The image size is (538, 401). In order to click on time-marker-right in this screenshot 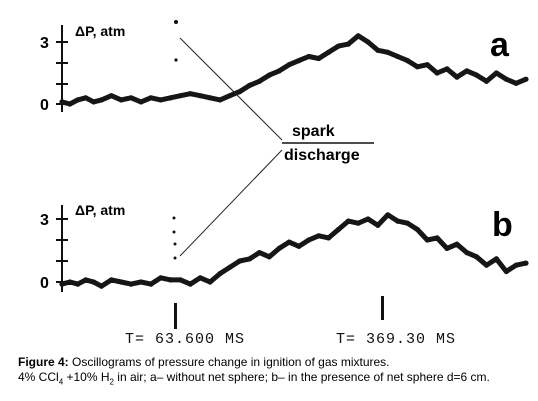, I will do `click(382, 308)`.